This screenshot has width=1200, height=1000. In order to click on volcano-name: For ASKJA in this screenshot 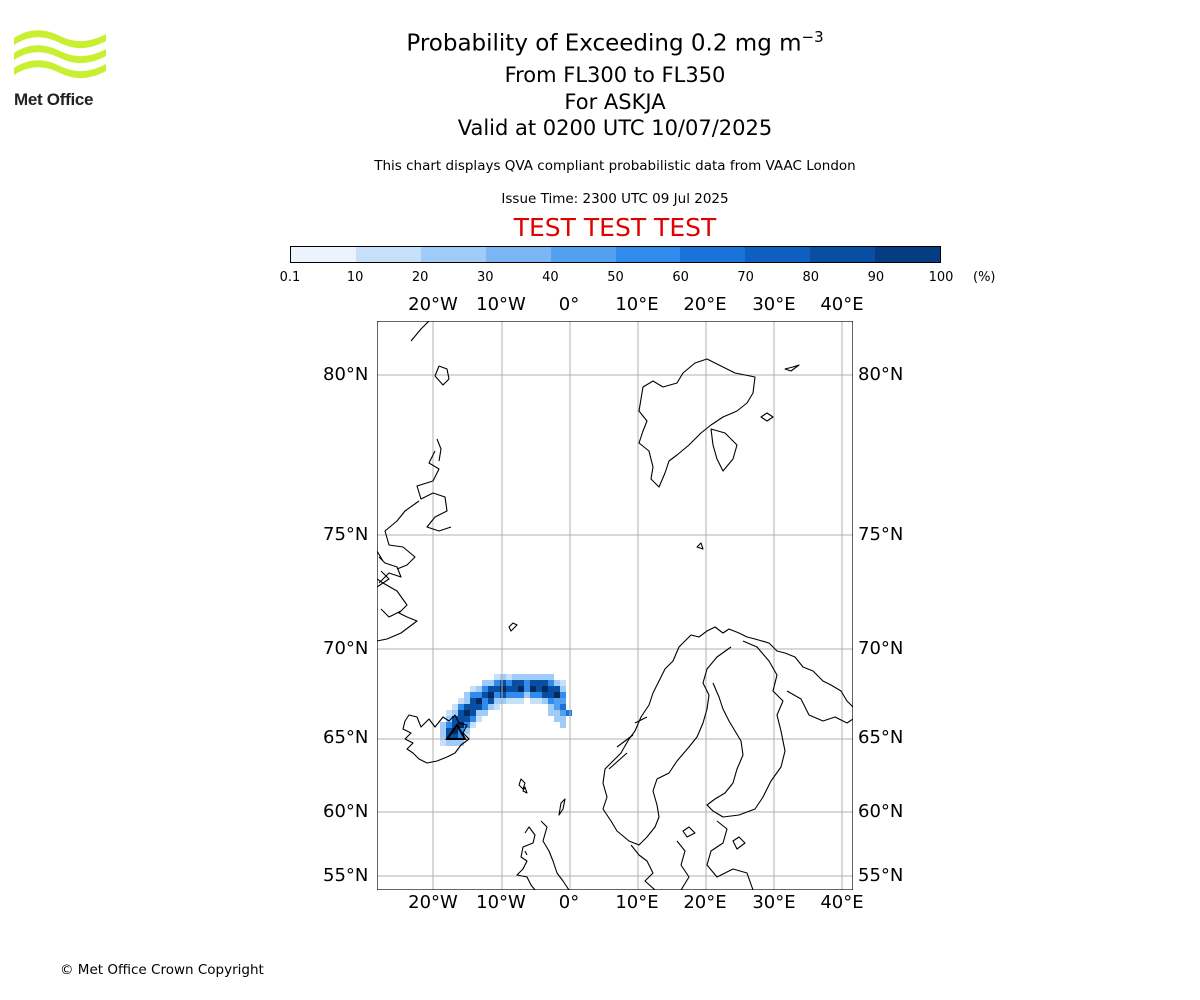, I will do `click(615, 102)`.